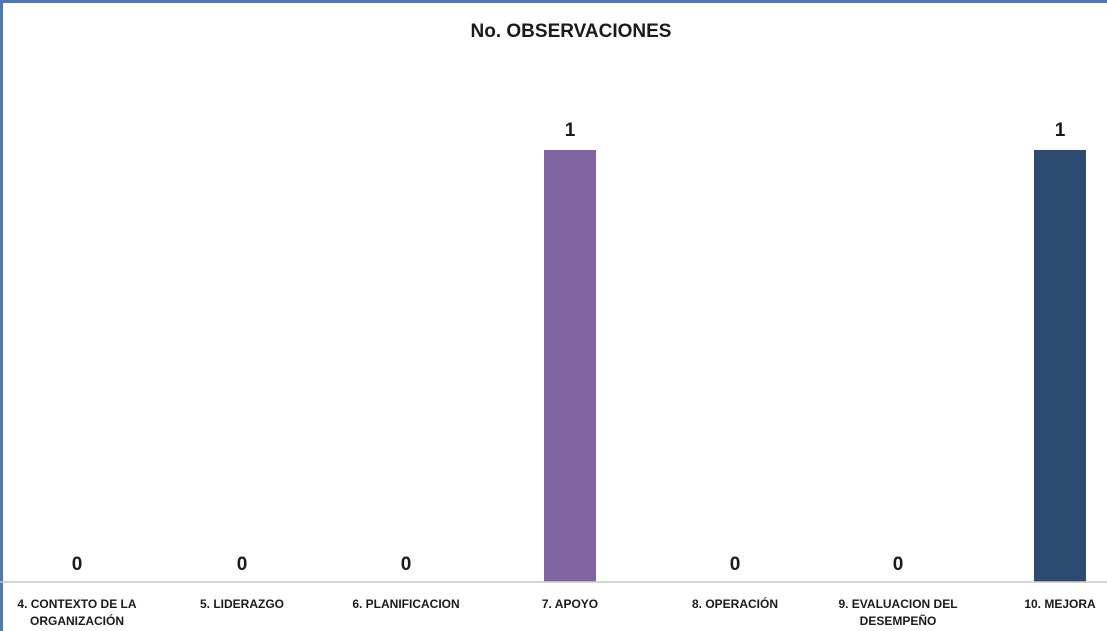 This screenshot has height=631, width=1107. Describe the element at coordinates (242, 564) in the screenshot. I see `data-label-2: 0` at that location.